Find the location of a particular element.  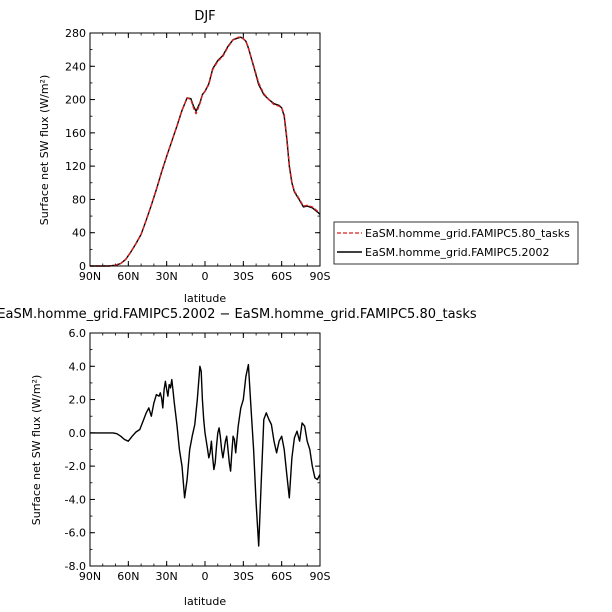

top-plot-frame is located at coordinates (205, 149).